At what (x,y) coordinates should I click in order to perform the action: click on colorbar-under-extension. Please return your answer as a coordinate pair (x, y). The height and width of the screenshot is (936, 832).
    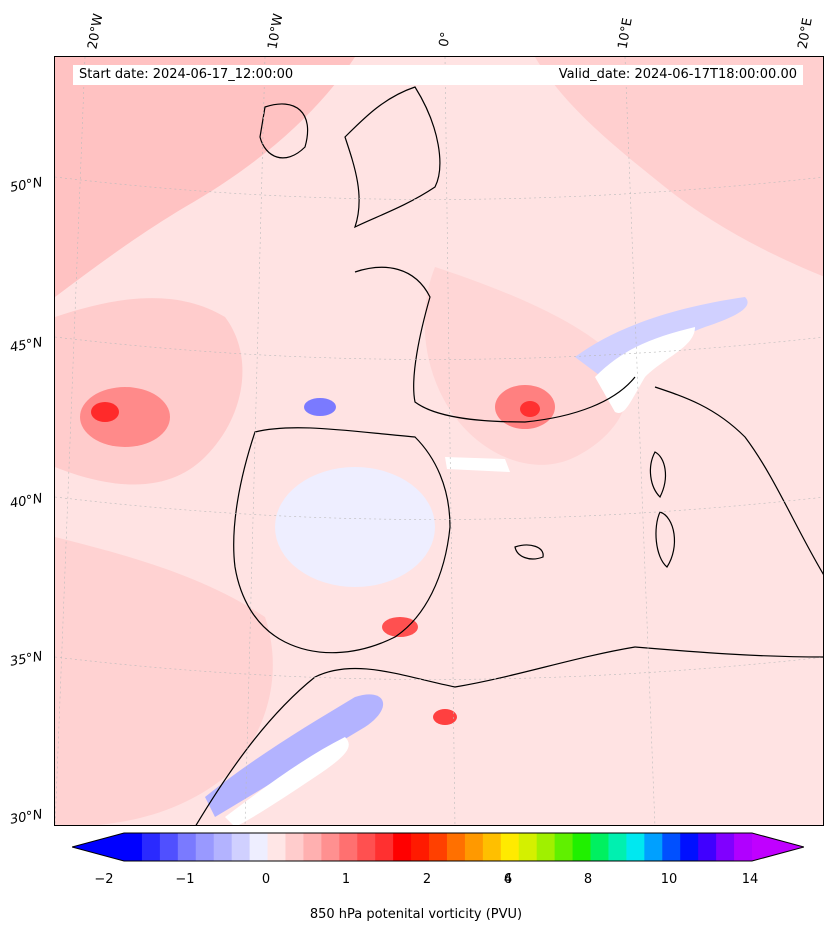
    Looking at the image, I should click on (98, 847).